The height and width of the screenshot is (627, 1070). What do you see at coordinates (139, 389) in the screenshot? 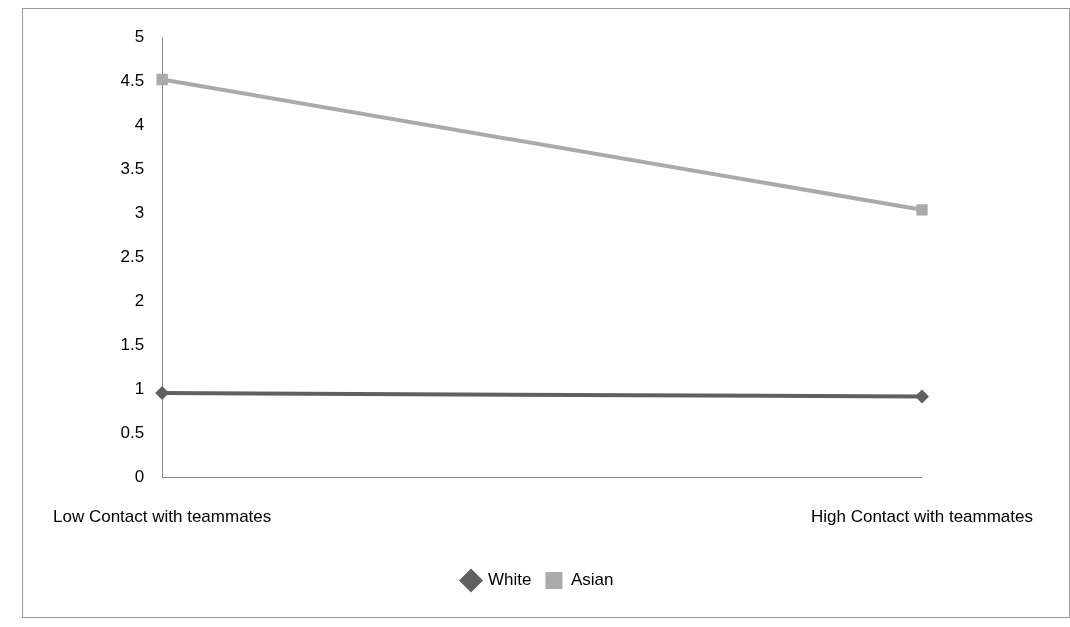
I see `y-tick-label: 1` at bounding box center [139, 389].